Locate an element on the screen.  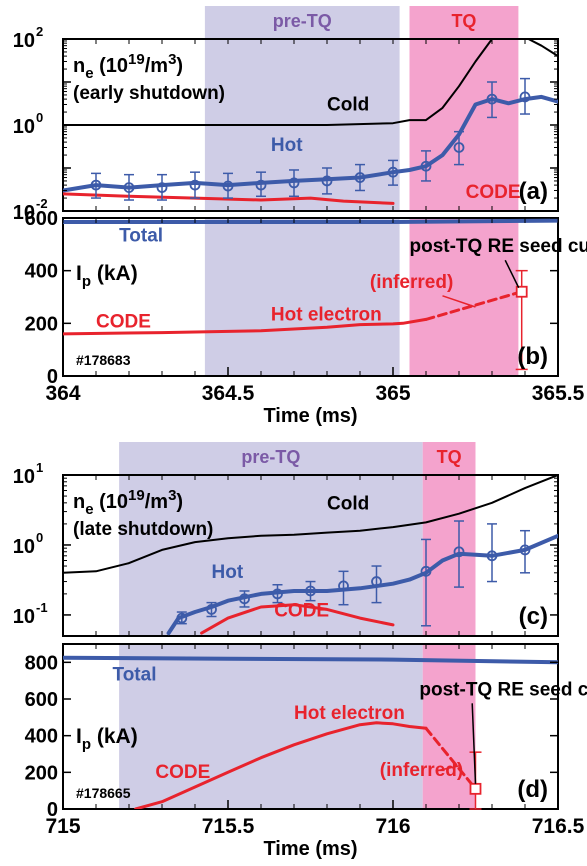
ylabel-sub: p is located at coordinates (86, 744).